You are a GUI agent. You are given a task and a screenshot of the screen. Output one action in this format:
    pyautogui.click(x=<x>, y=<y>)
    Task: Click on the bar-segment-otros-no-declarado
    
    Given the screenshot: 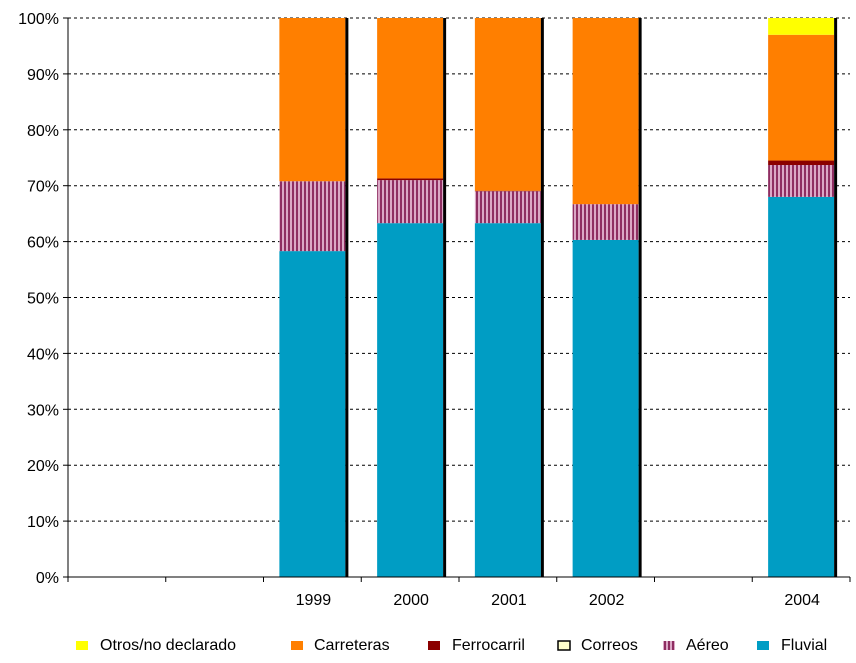 What is the action you would take?
    pyautogui.click(x=801, y=26)
    